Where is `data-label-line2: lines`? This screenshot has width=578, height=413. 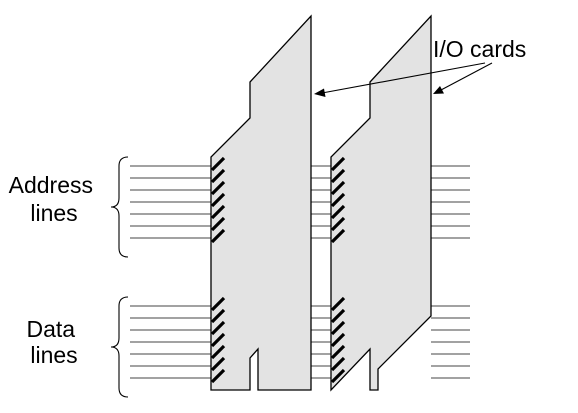
data-label-line2: lines is located at coordinates (53, 355).